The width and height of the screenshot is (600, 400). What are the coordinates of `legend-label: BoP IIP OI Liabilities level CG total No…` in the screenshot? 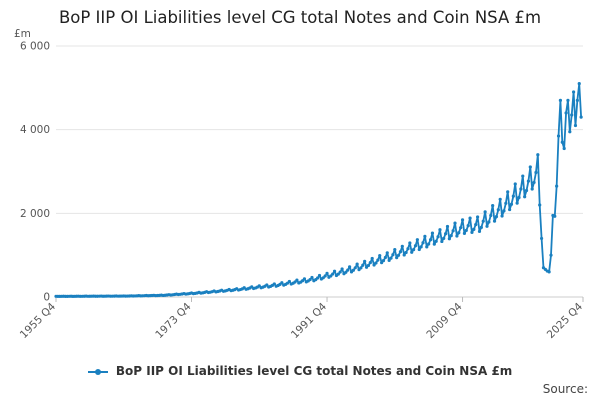 It's located at (314, 371).